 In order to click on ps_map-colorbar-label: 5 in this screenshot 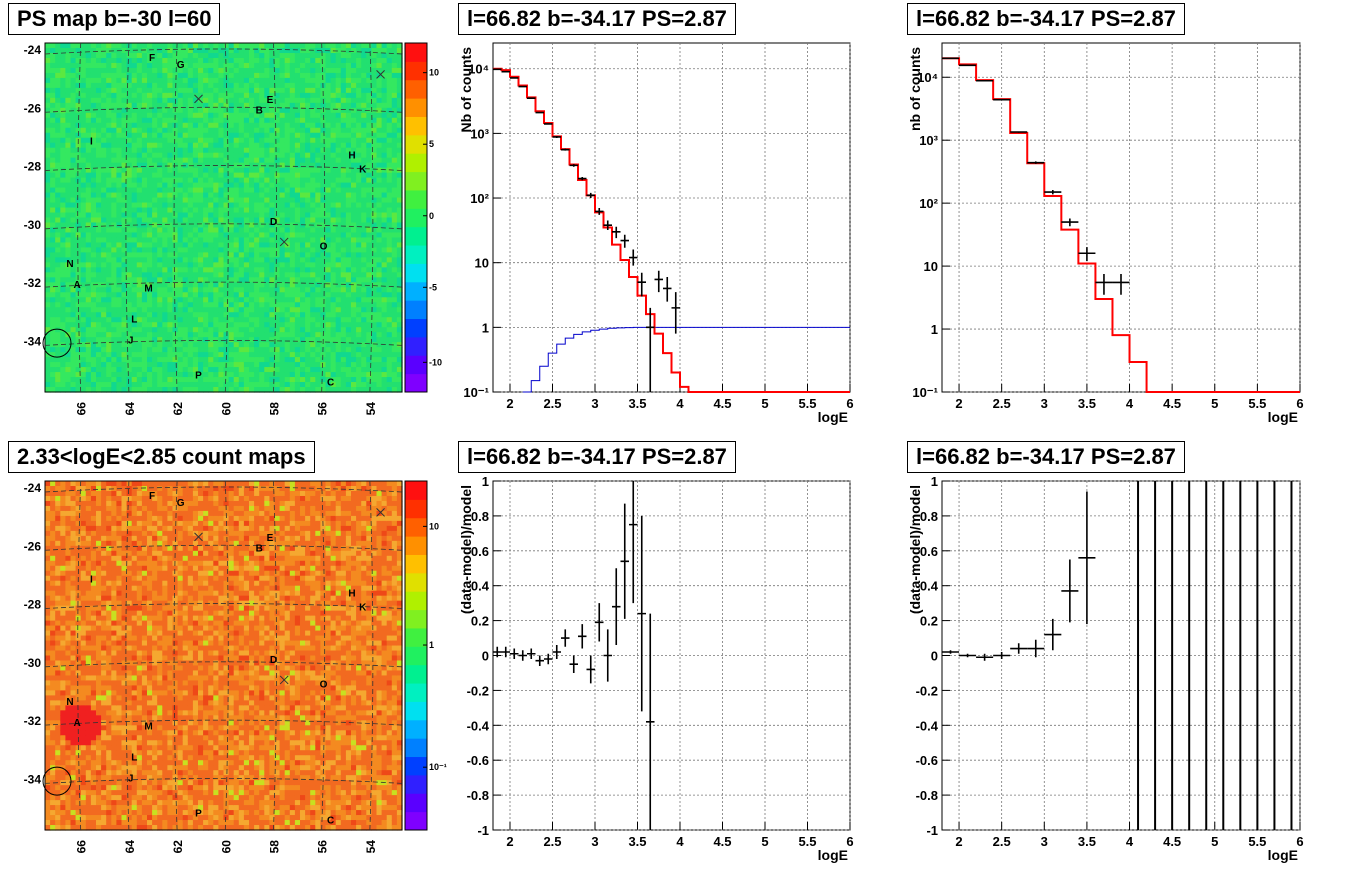, I will do `click(431, 144)`.